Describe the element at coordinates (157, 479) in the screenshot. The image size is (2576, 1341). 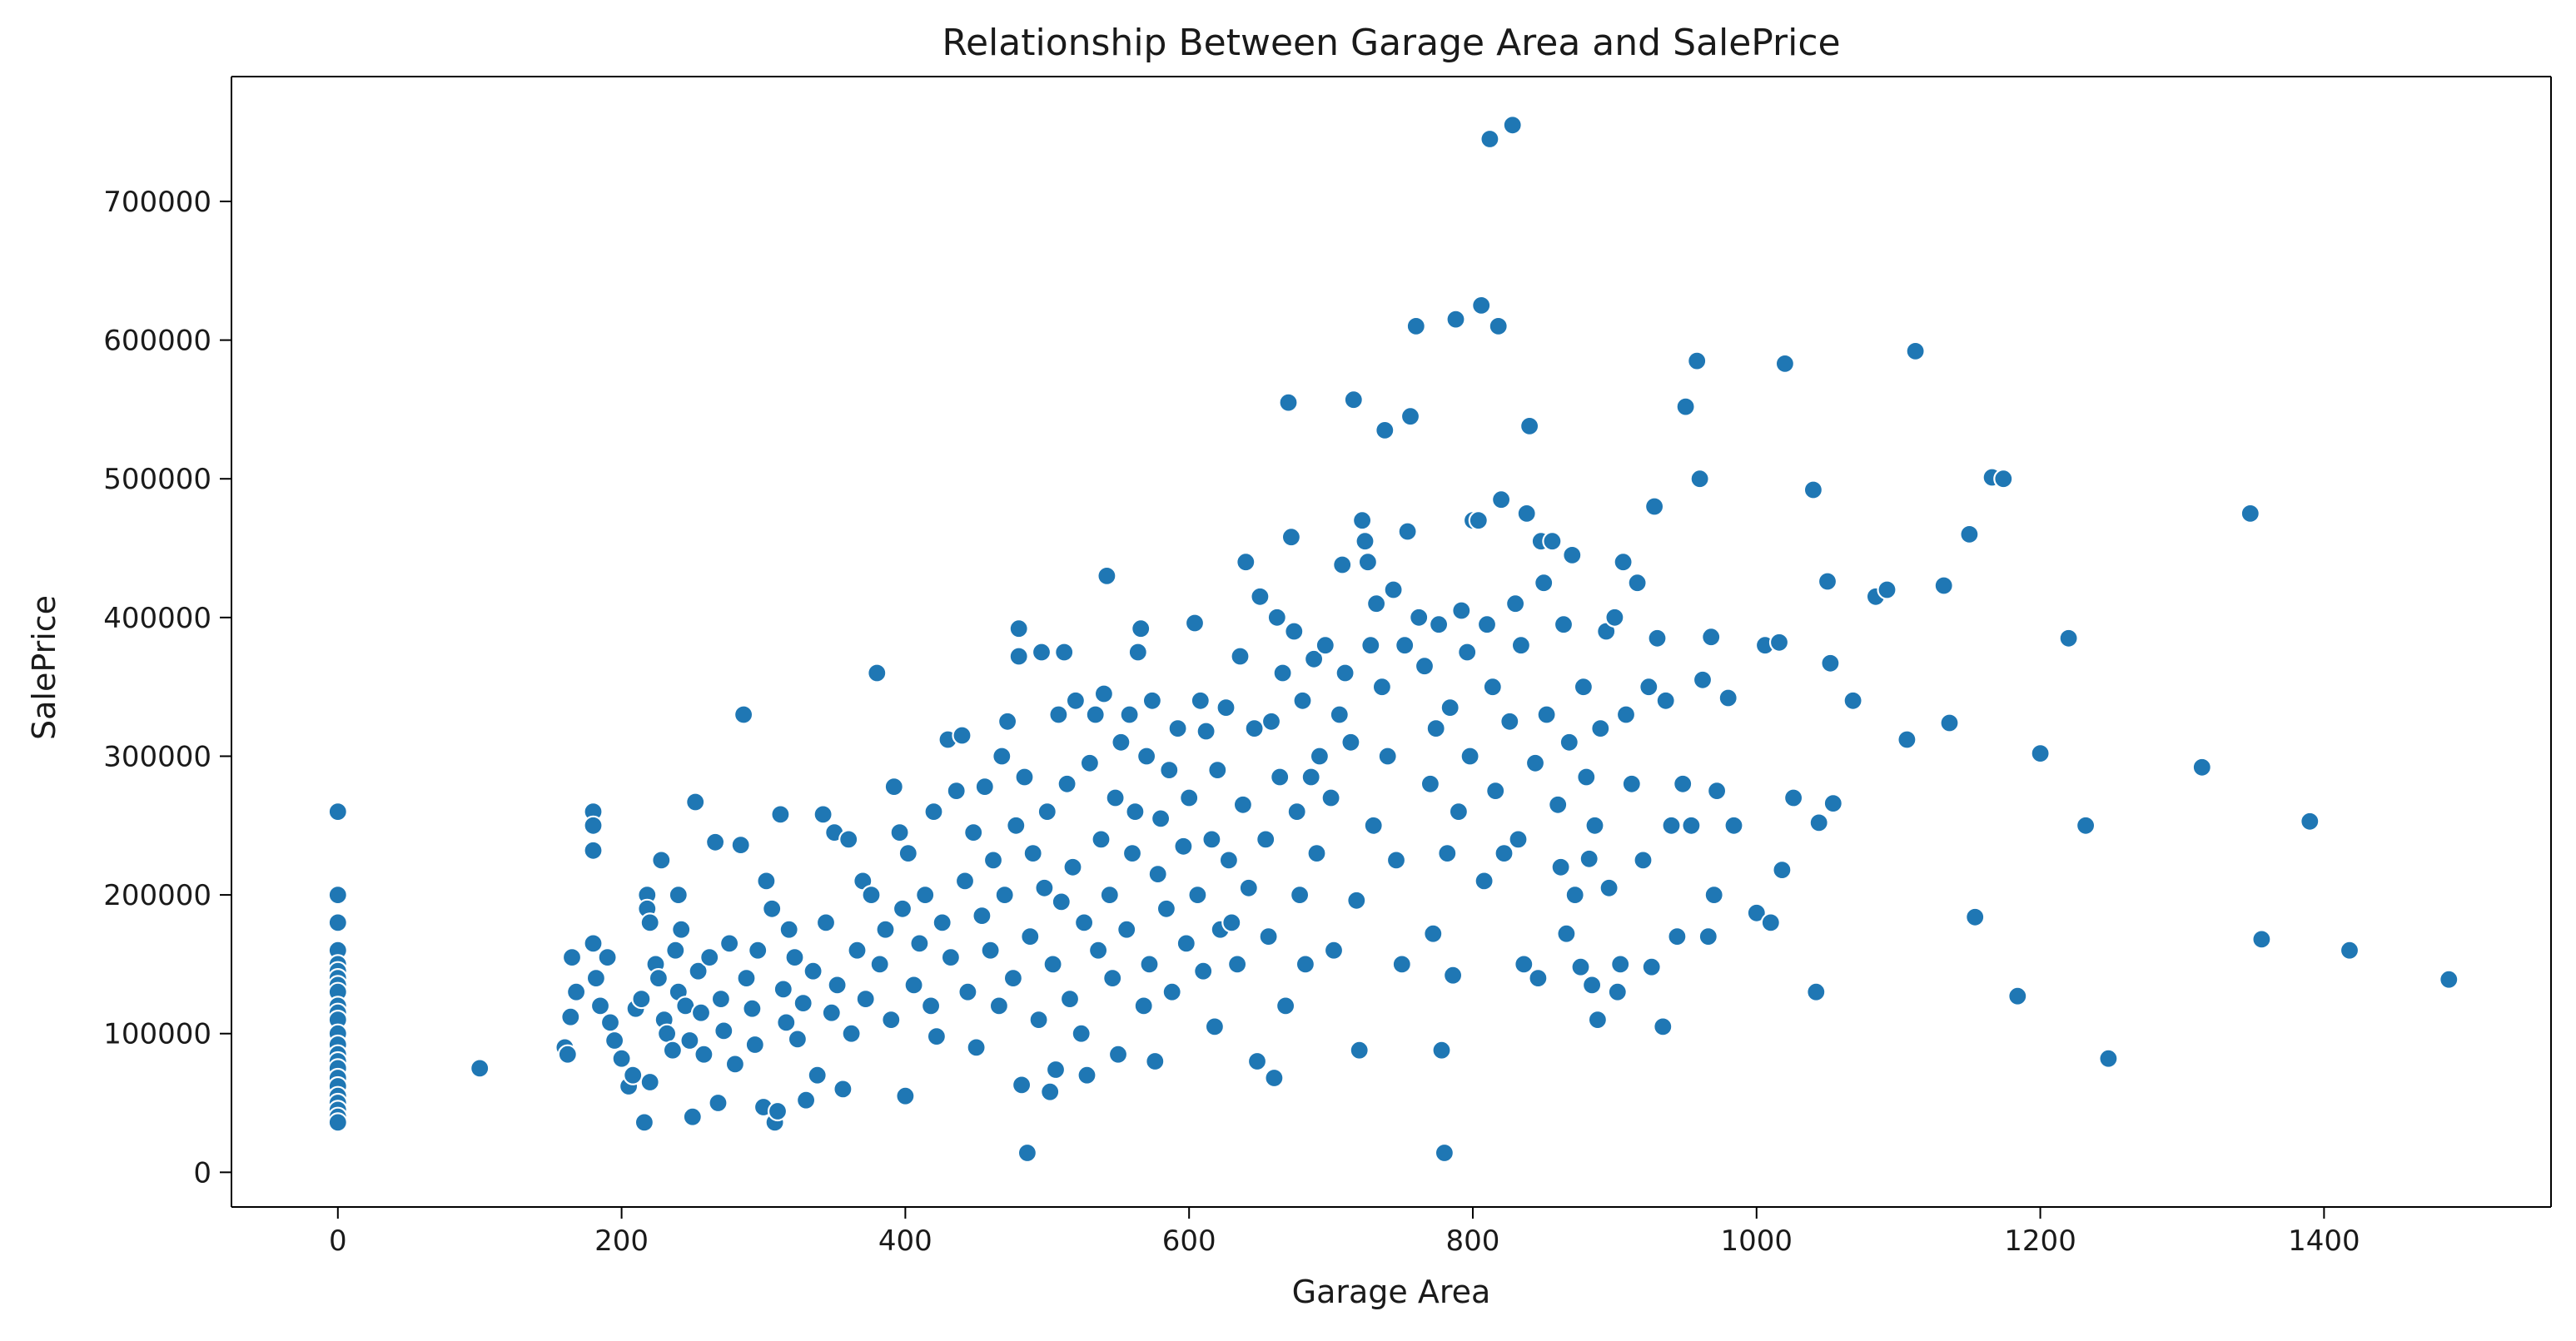
I see `y-tick-label: 500000` at that location.